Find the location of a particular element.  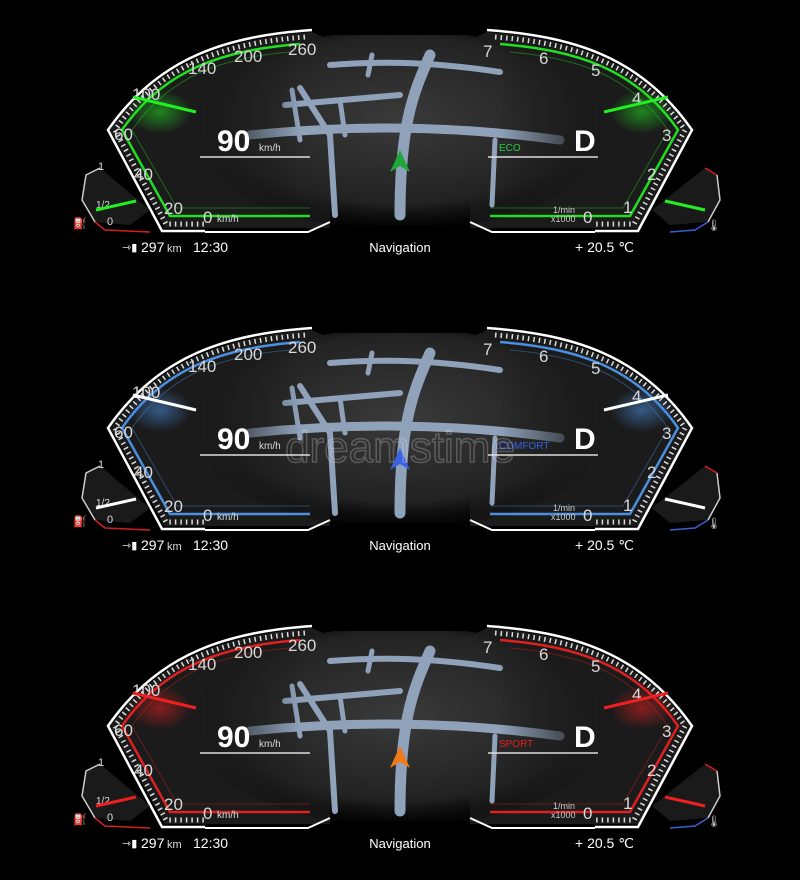

navigation-map is located at coordinates (400, 130).